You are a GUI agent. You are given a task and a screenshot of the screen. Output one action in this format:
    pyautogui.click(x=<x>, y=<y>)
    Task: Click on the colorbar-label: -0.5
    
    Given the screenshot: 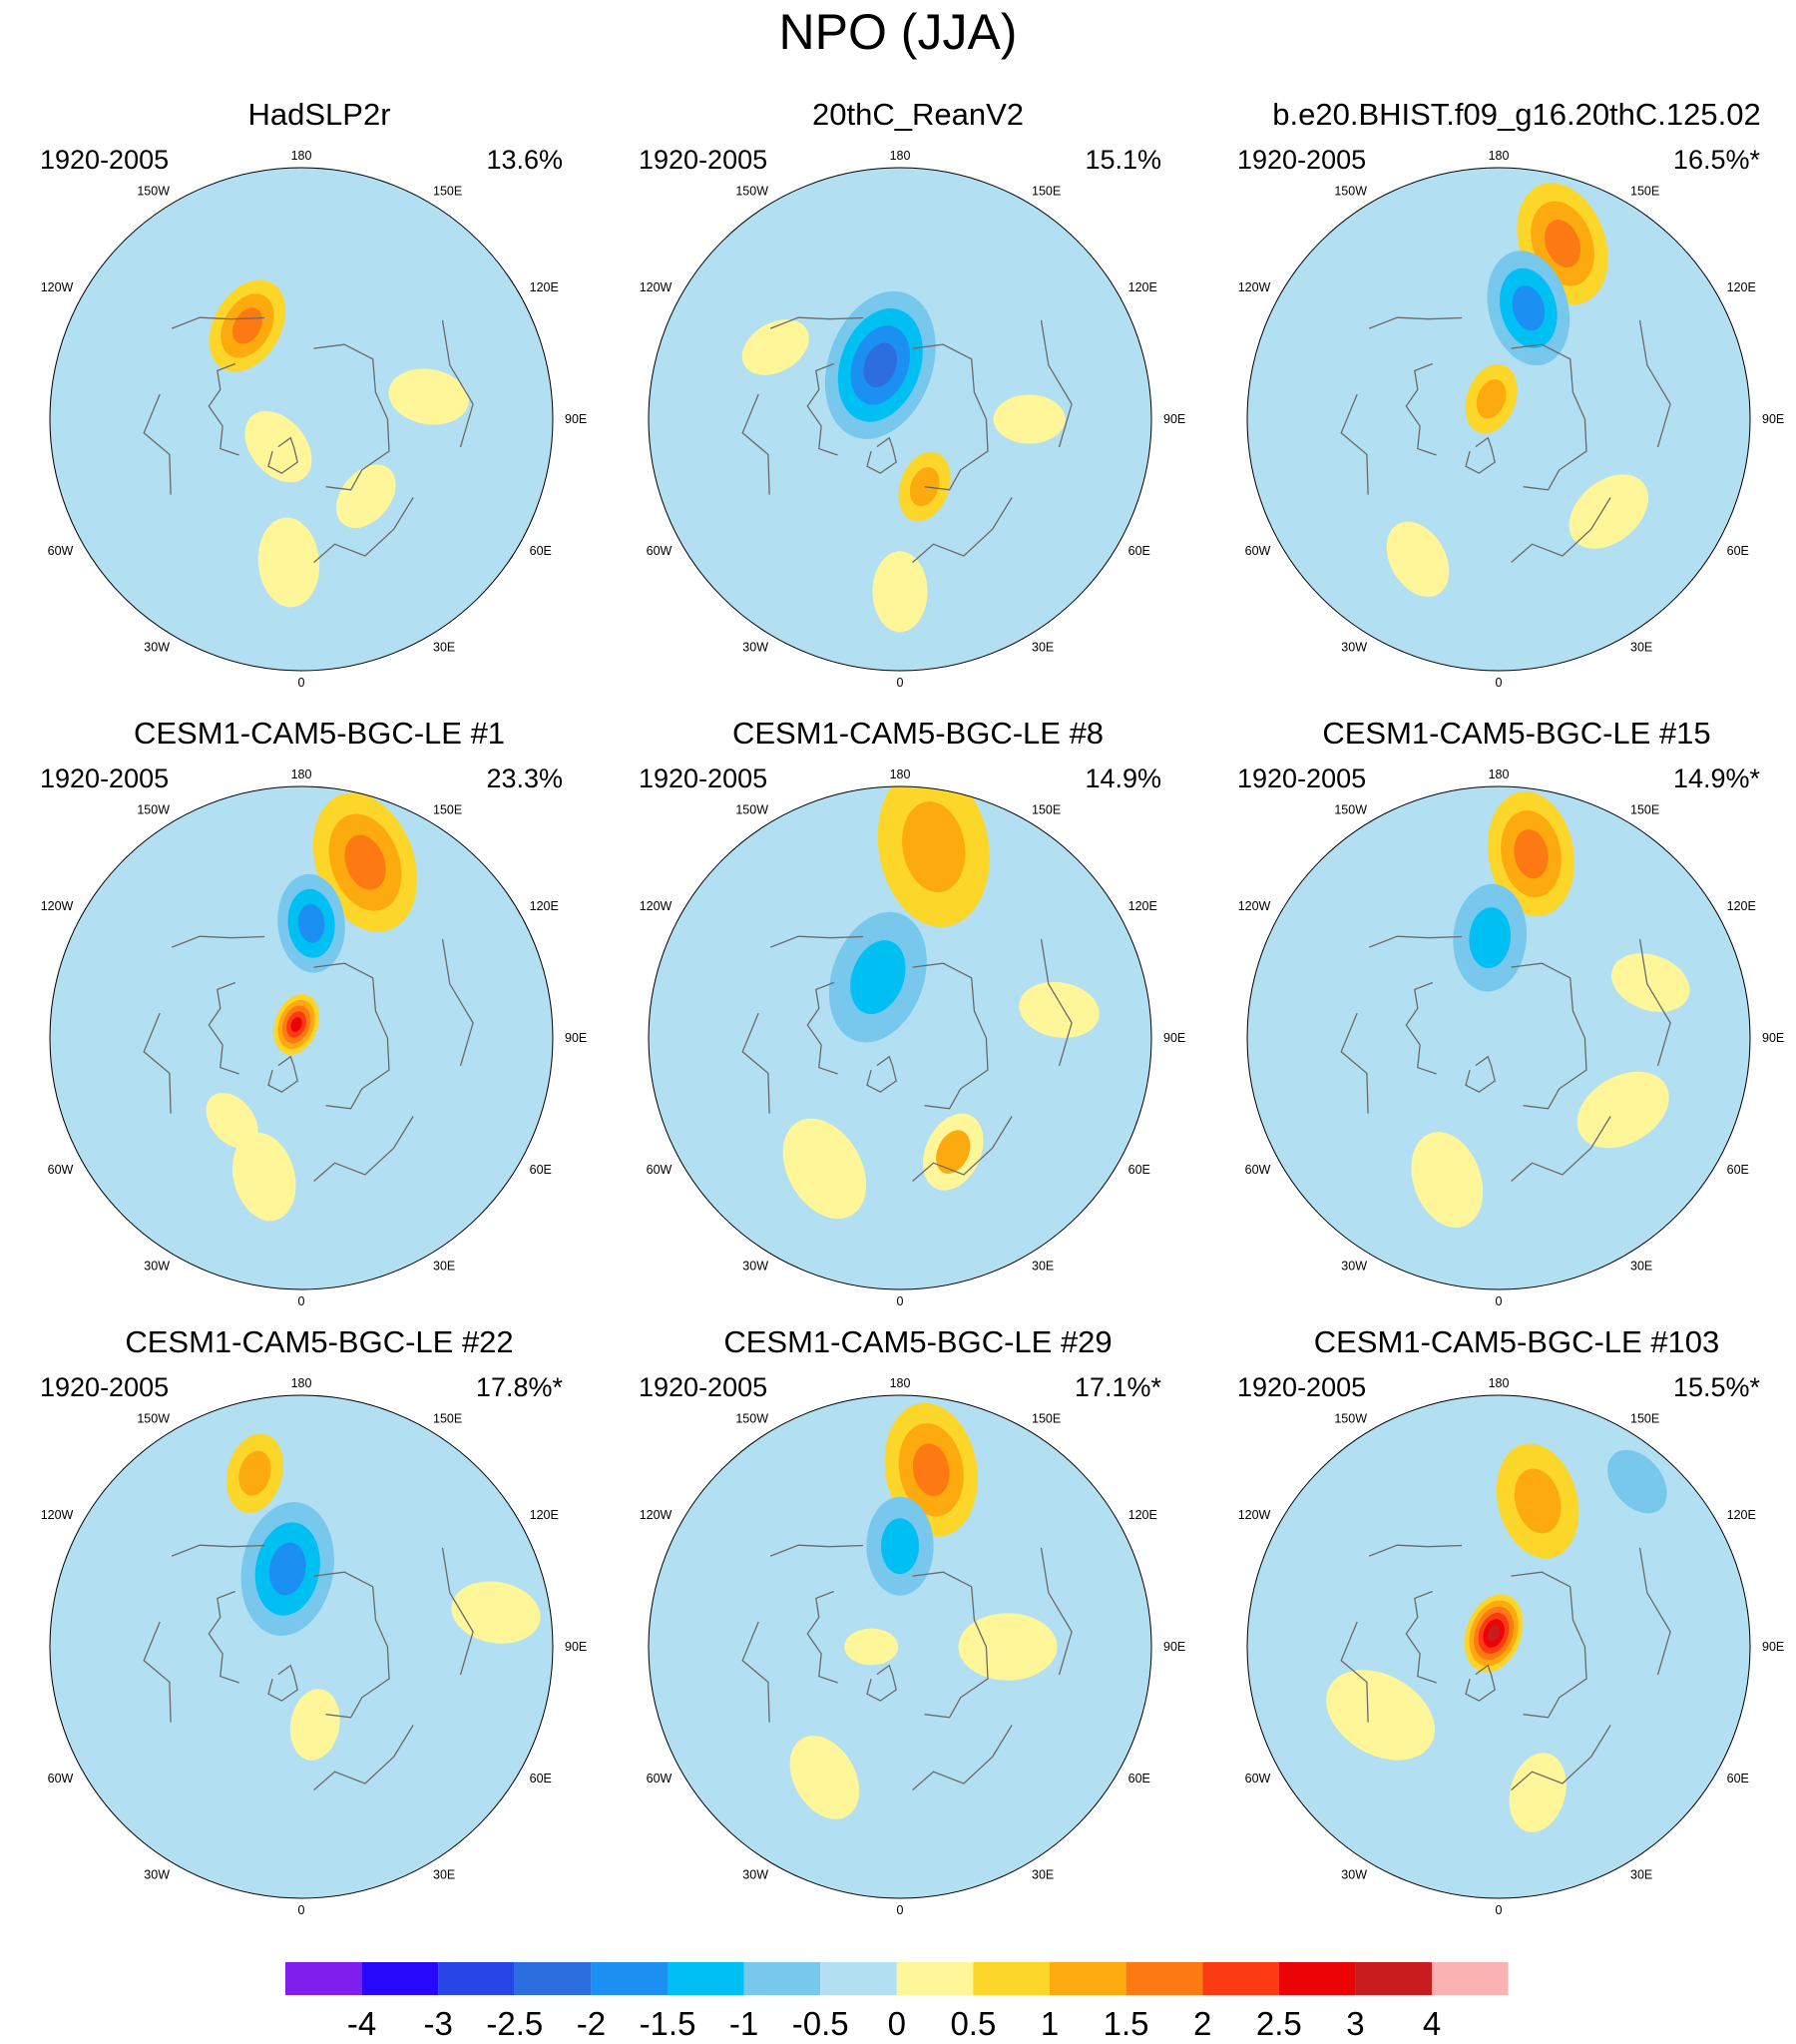 What is the action you would take?
    pyautogui.click(x=820, y=2023)
    